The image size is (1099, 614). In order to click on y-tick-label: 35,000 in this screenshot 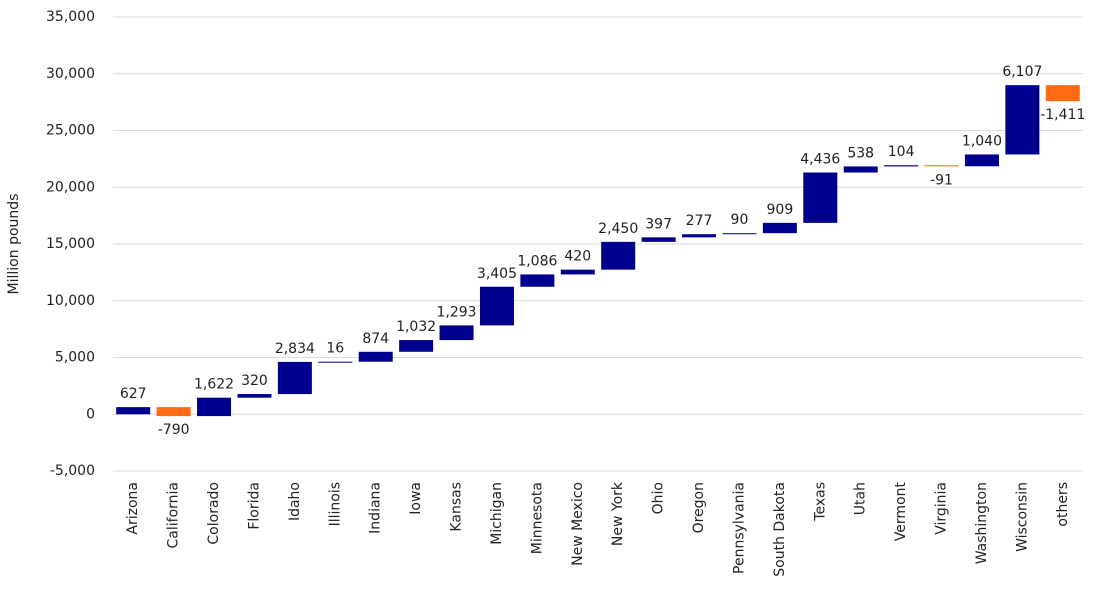, I will do `click(70, 17)`.